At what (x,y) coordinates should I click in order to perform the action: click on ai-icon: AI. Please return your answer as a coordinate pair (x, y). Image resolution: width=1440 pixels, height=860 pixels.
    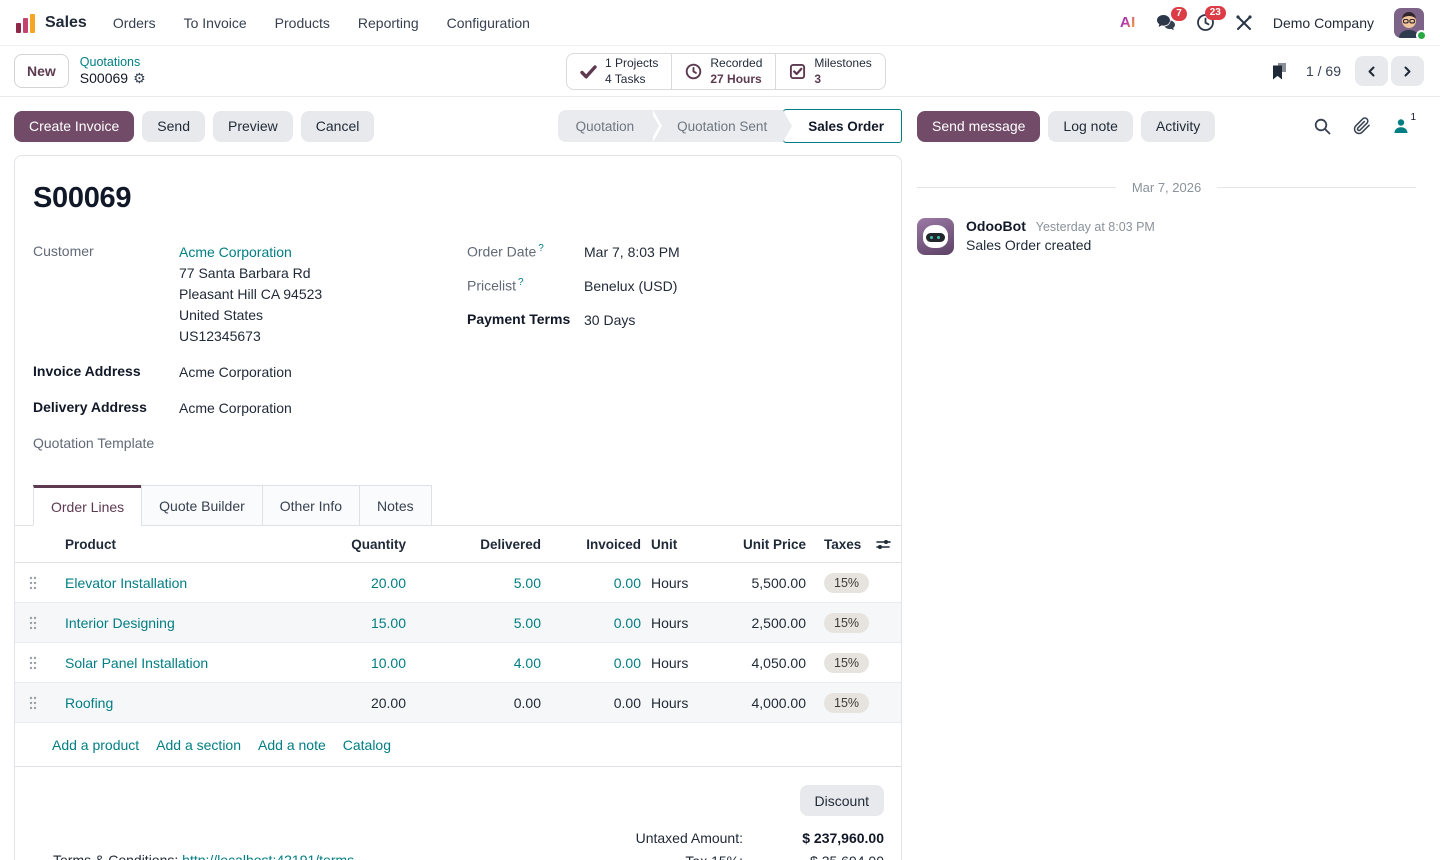
    Looking at the image, I should click on (1127, 22).